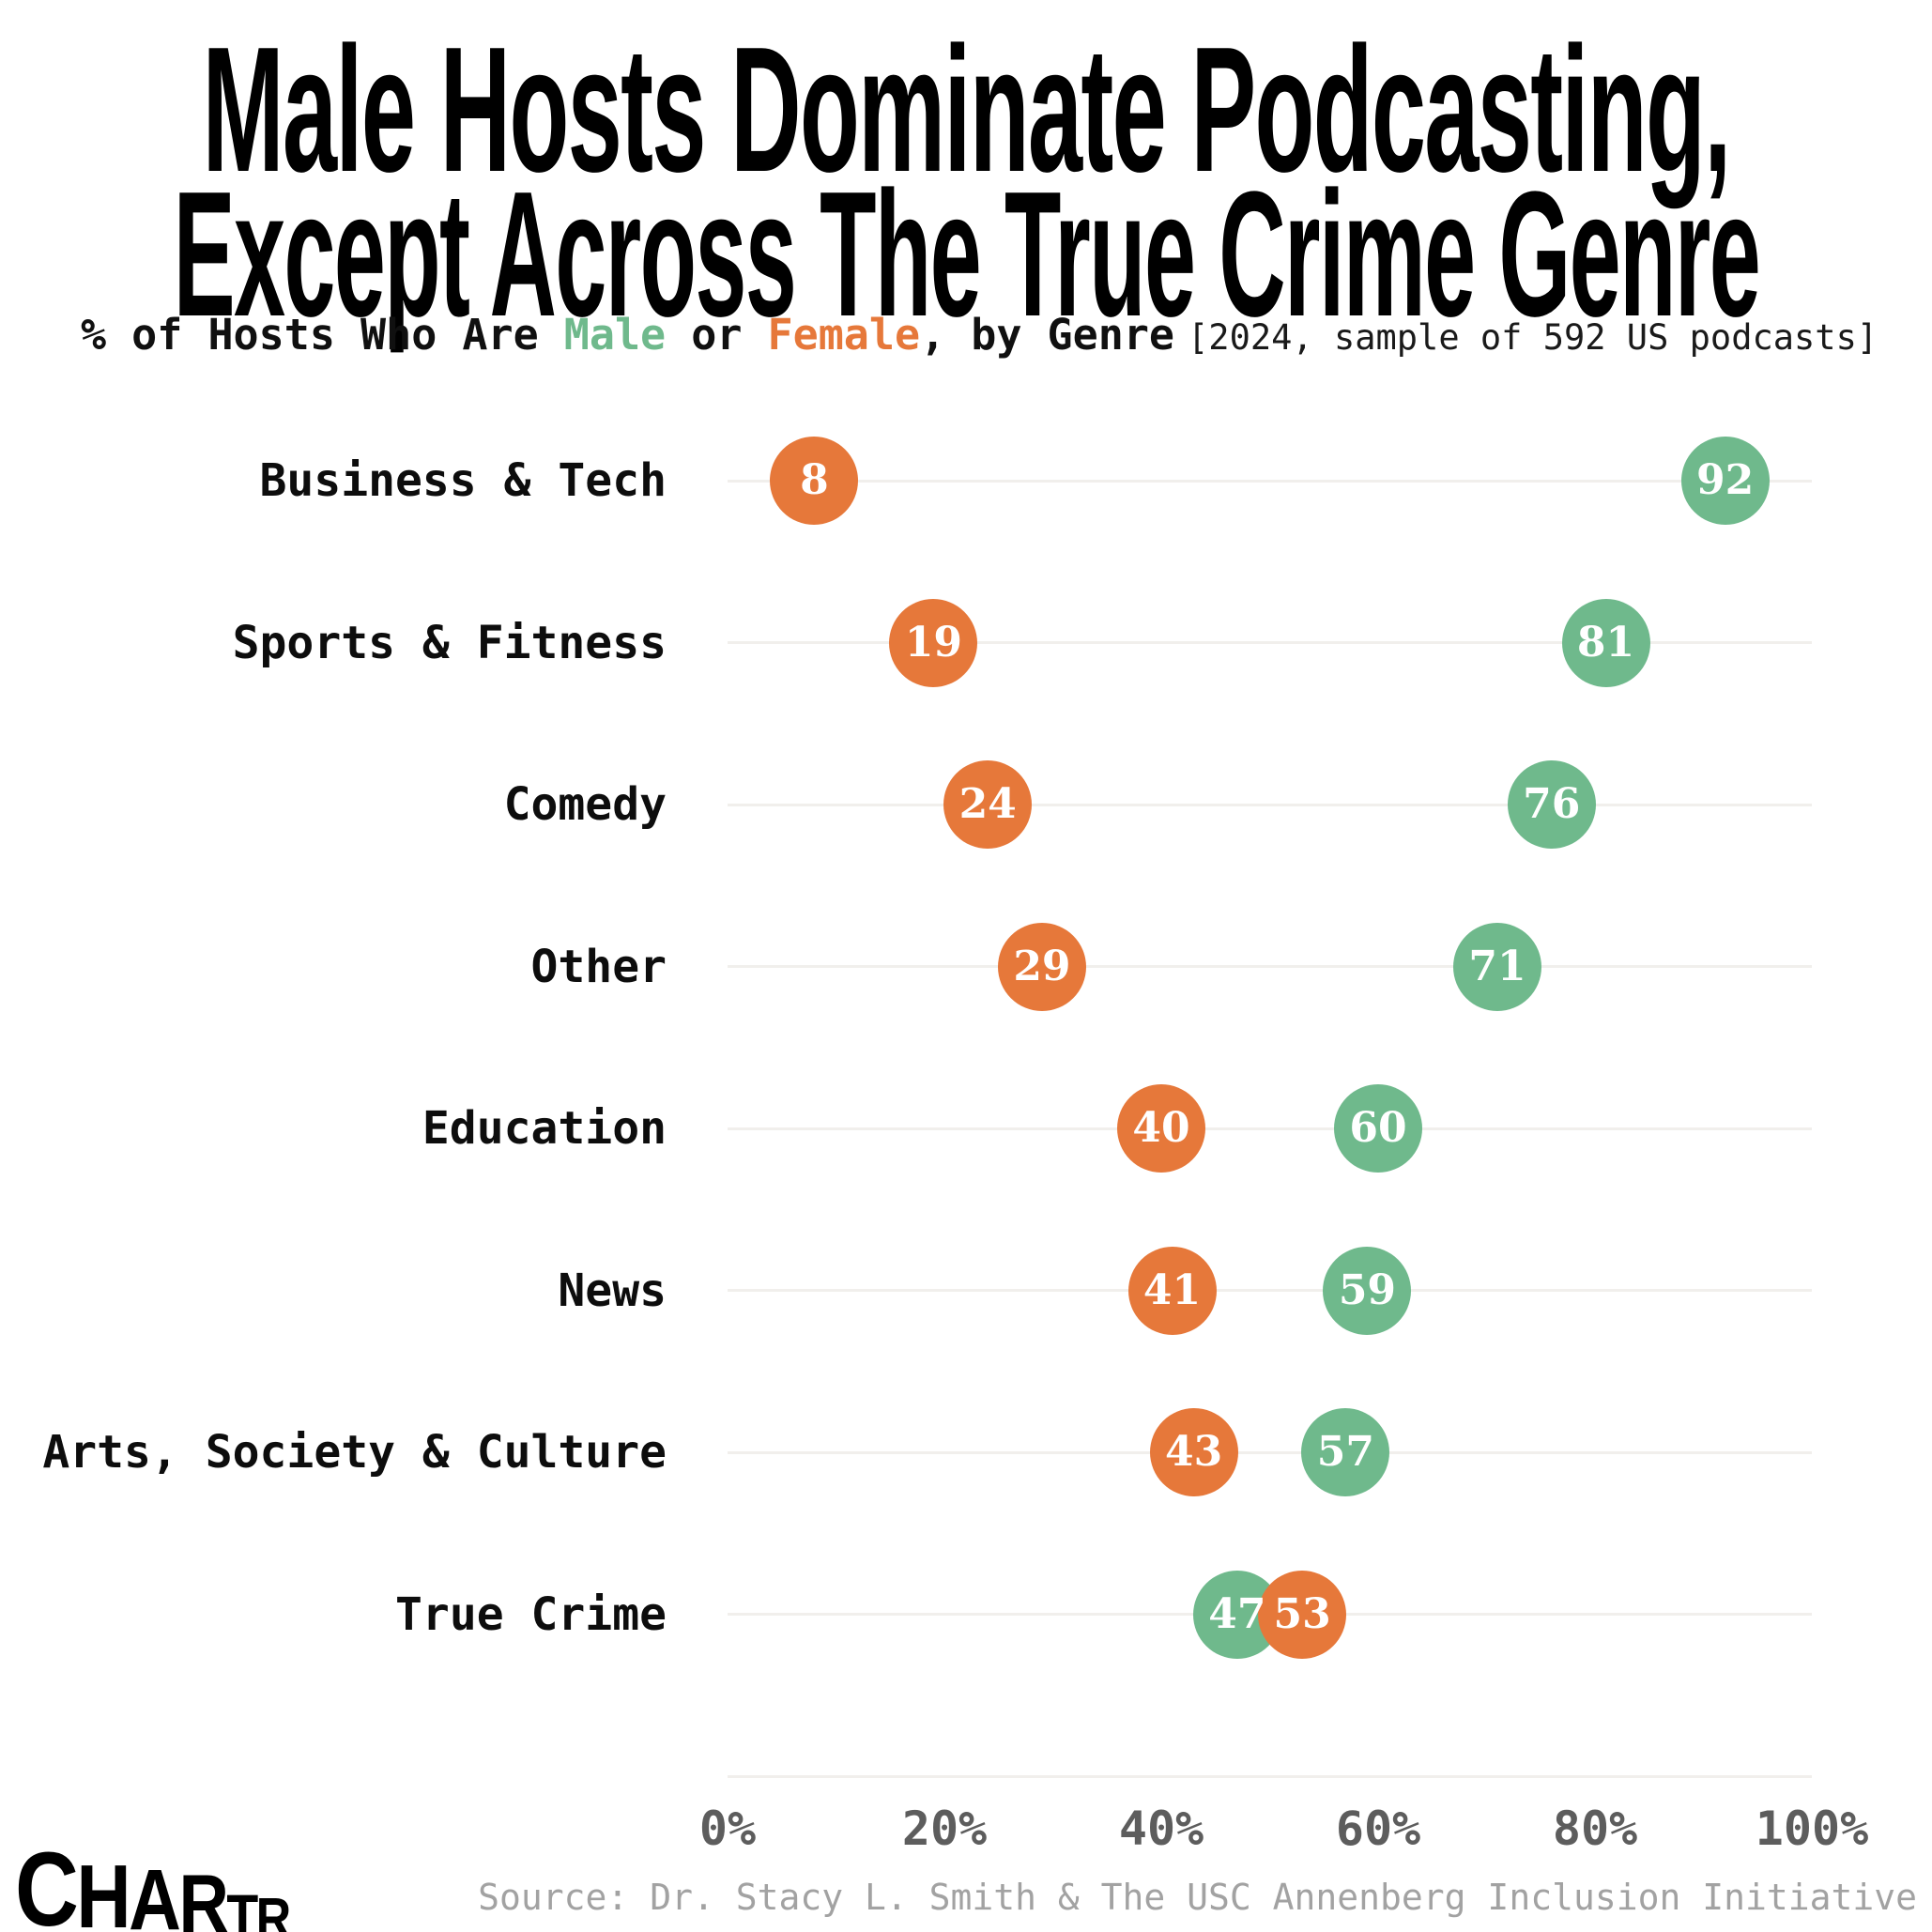 The width and height of the screenshot is (1932, 1932). Describe the element at coordinates (155, 1892) in the screenshot. I see `logo-letter: A` at that location.